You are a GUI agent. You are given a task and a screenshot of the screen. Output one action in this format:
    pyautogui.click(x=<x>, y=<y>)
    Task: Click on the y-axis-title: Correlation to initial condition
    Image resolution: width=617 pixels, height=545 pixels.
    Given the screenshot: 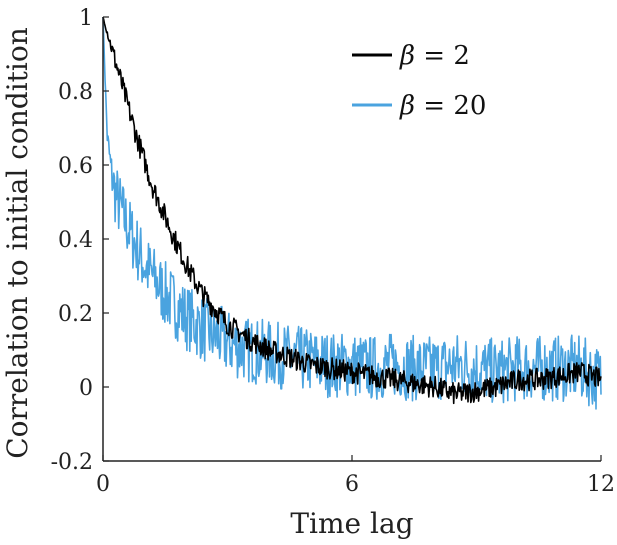 What is the action you would take?
    pyautogui.click(x=17, y=243)
    